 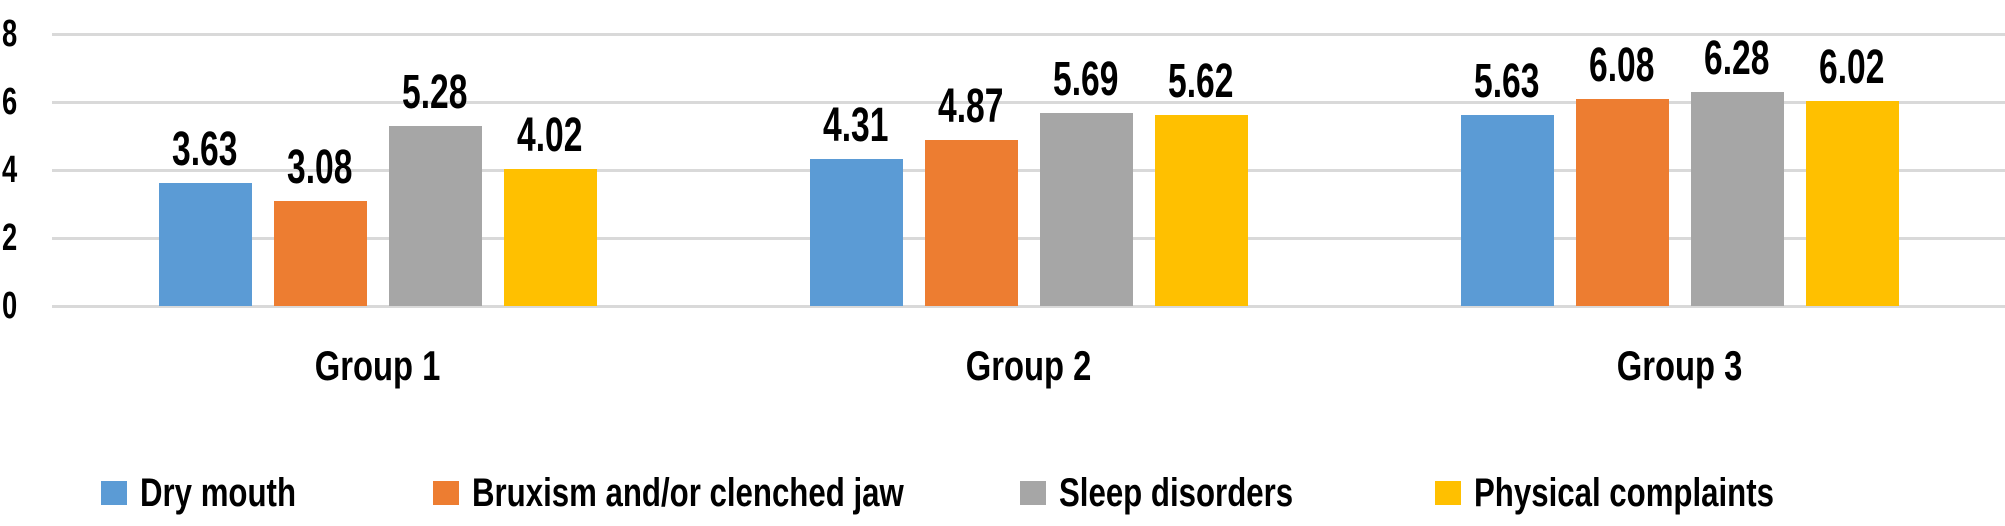 I want to click on bar-value-text: 6.28, so click(x=1737, y=59).